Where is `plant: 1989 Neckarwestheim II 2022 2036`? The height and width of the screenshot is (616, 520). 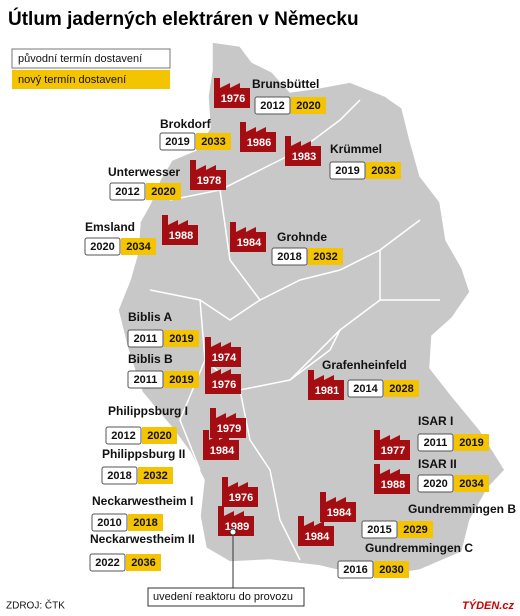 plant: 1989 Neckarwestheim II 2022 2036 is located at coordinates (171, 539).